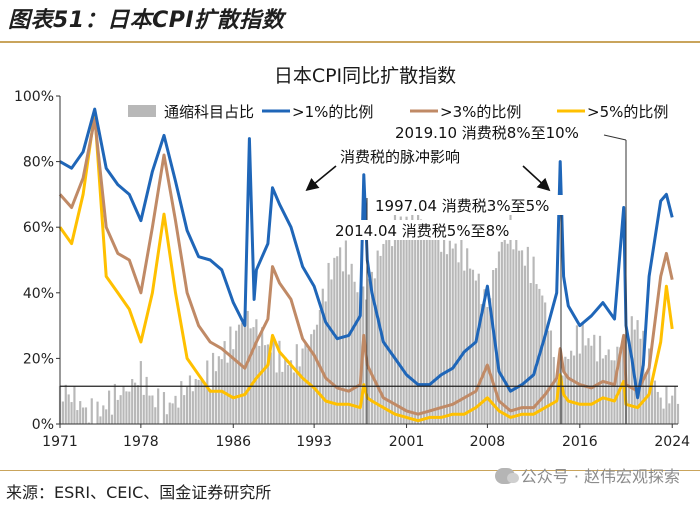 Image resolution: width=700 pixels, height=506 pixels. Describe the element at coordinates (209, 112) in the screenshot. I see `legend-label-deflation: 通缩科目占比` at that location.